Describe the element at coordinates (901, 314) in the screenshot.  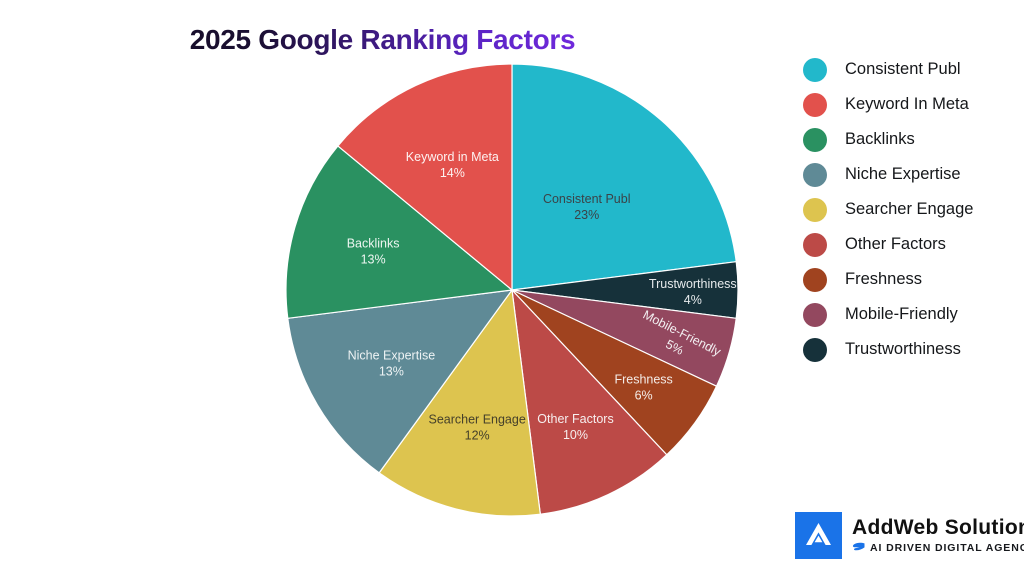
I see `legend-item-label: Mobile-Friendly` at that location.